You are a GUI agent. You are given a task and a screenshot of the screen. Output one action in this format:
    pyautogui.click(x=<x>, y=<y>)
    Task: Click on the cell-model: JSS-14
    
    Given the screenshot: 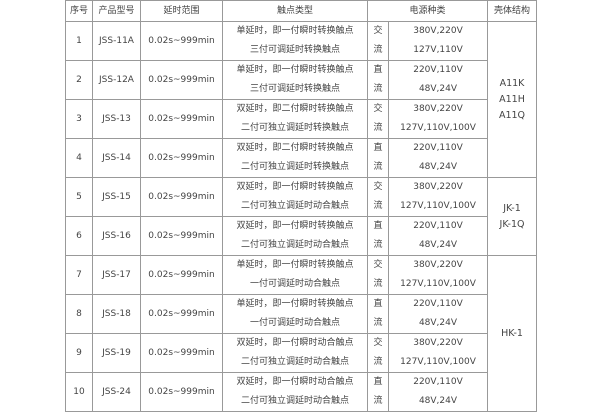 What is the action you would take?
    pyautogui.click(x=116, y=158)
    